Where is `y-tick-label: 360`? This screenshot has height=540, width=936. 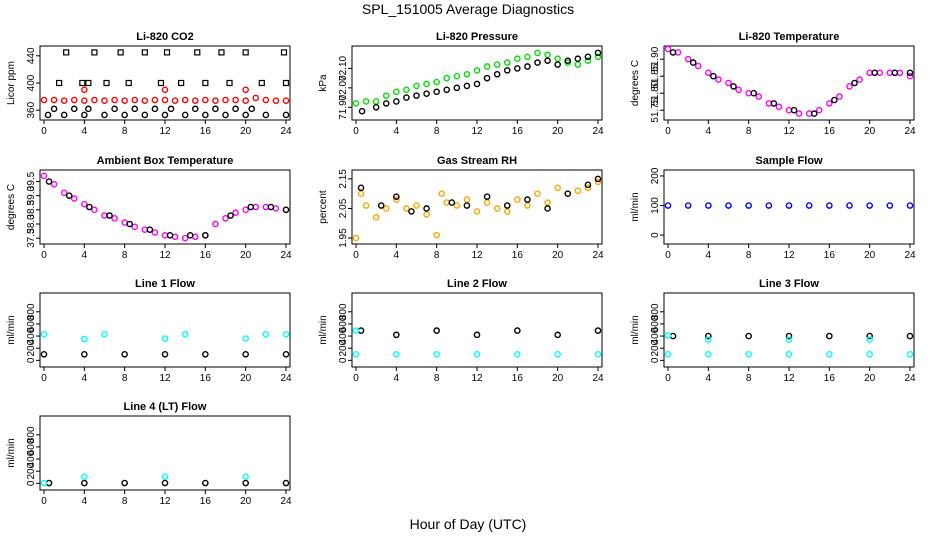
y-tick-label: 360 is located at coordinates (31, 109).